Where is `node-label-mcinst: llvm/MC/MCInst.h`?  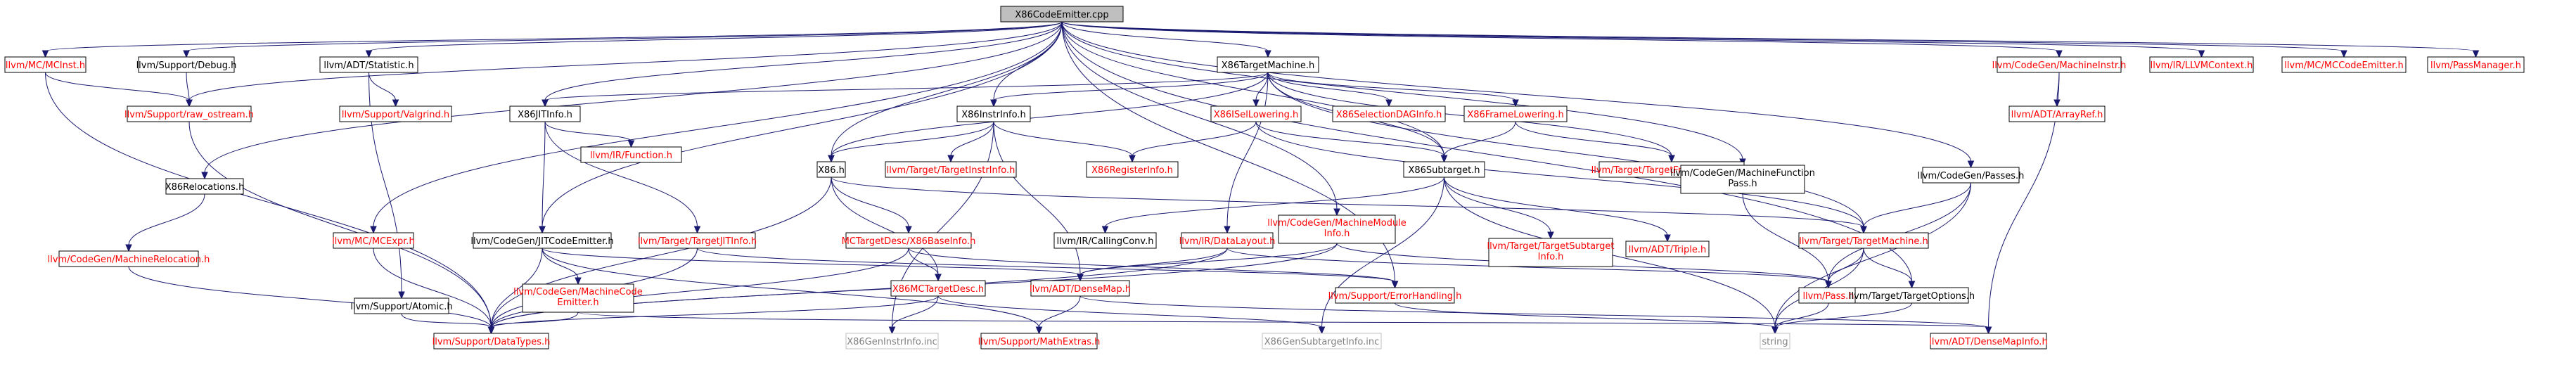
node-label-mcinst: llvm/MC/MCInst.h is located at coordinates (45, 66).